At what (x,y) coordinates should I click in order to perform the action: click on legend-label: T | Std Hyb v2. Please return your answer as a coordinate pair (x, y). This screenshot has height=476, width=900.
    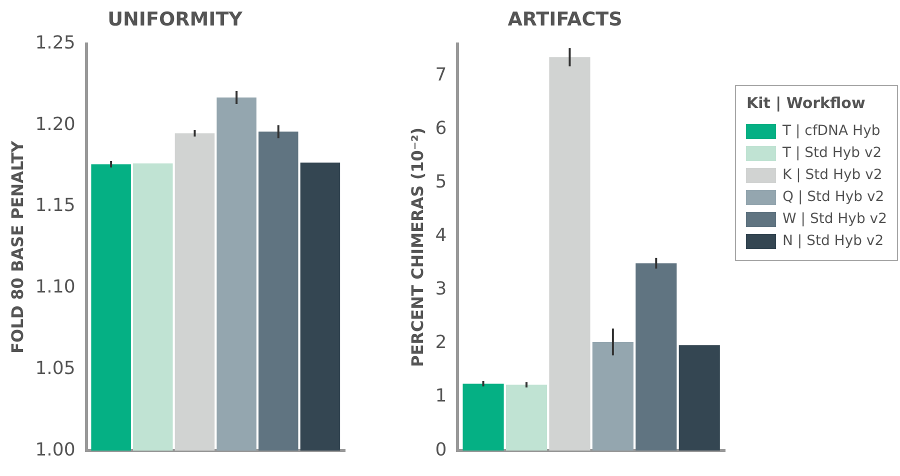
    Looking at the image, I should click on (832, 153).